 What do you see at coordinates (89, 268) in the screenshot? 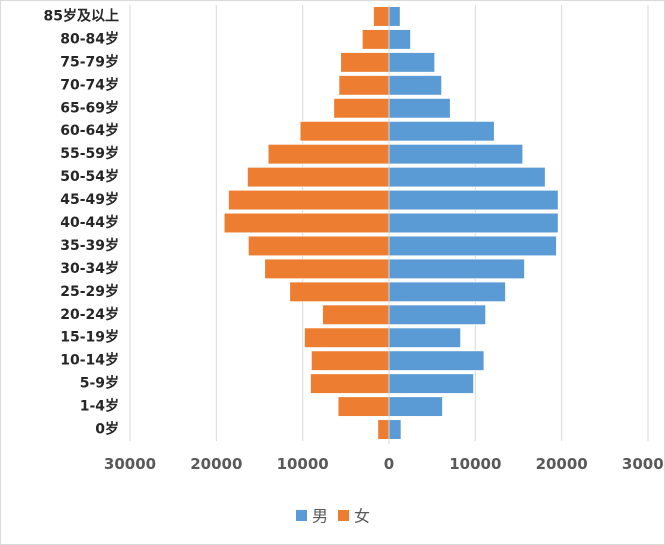
I see `category-label: 30-34岁` at bounding box center [89, 268].